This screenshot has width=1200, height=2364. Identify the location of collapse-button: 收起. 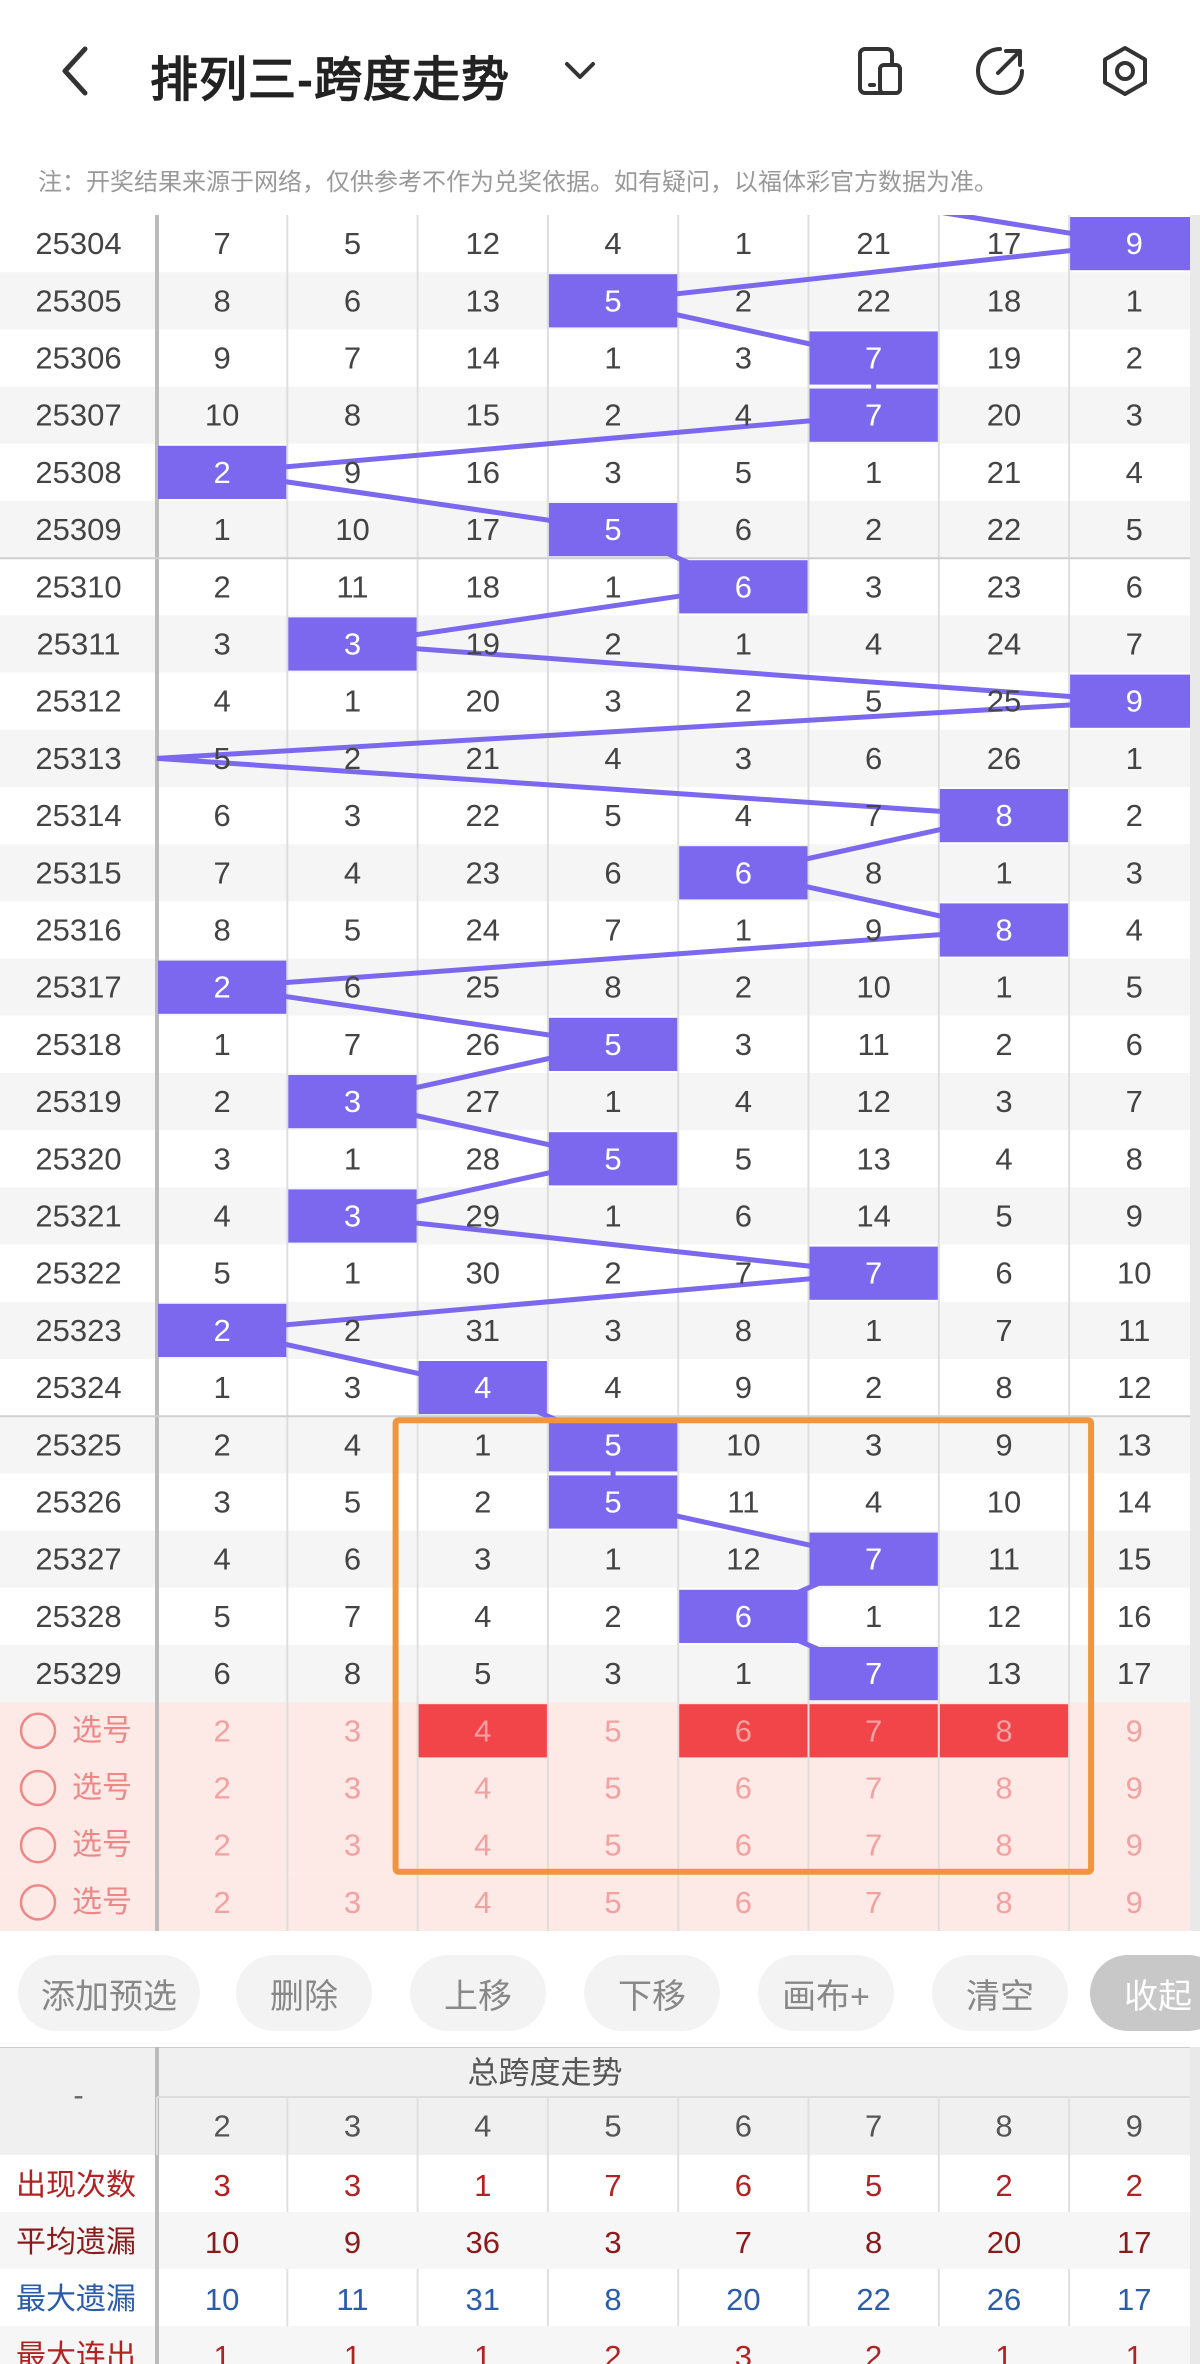
(1145, 1993).